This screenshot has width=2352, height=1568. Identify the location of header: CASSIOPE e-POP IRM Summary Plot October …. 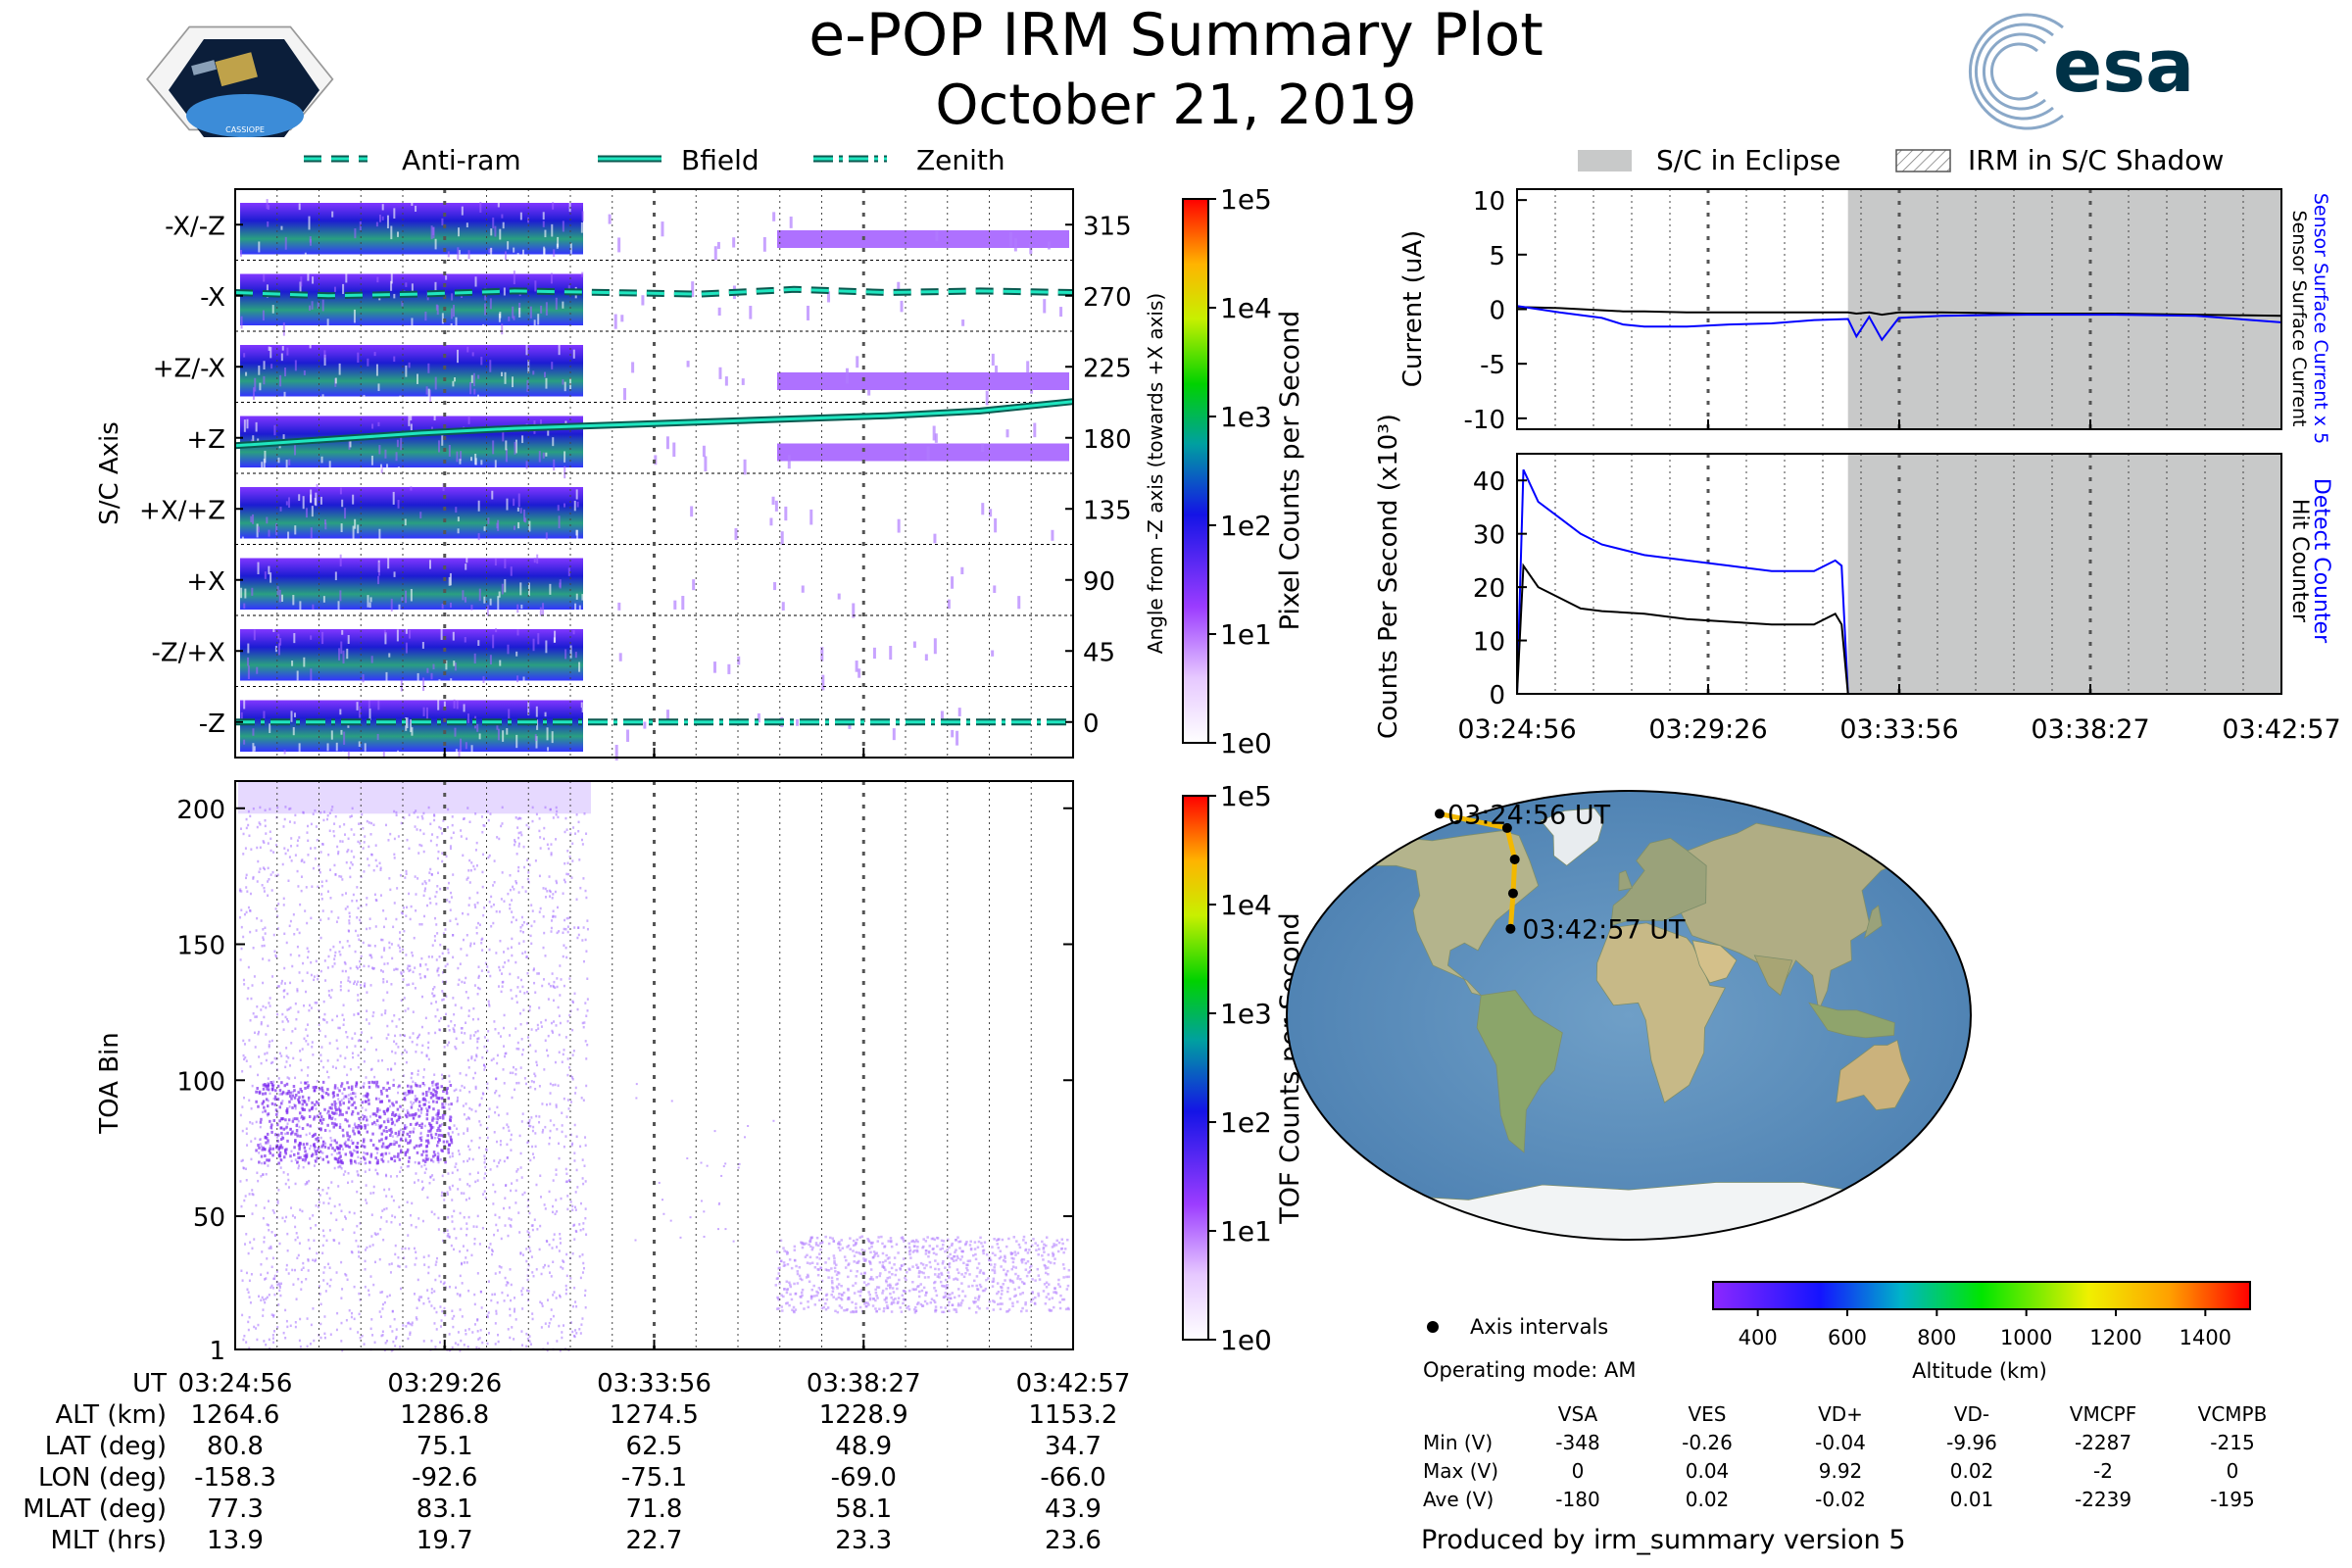
(1170, 69).